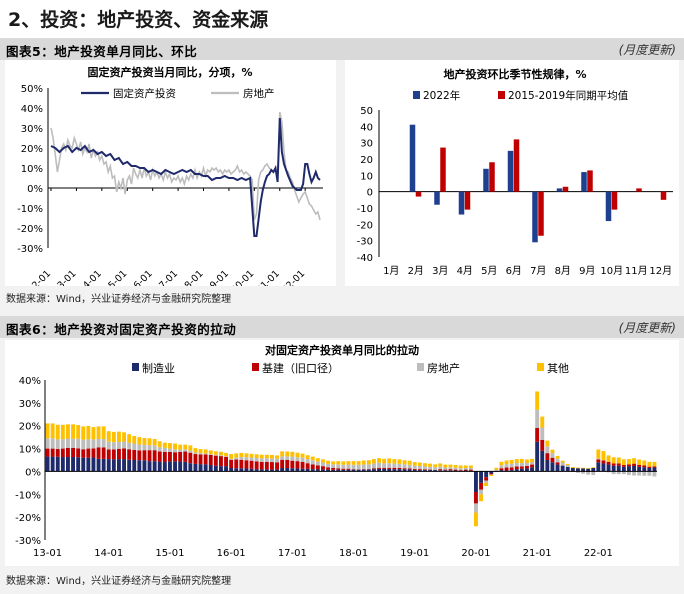  I want to click on chart2-ytick: 40, so click(366, 127).